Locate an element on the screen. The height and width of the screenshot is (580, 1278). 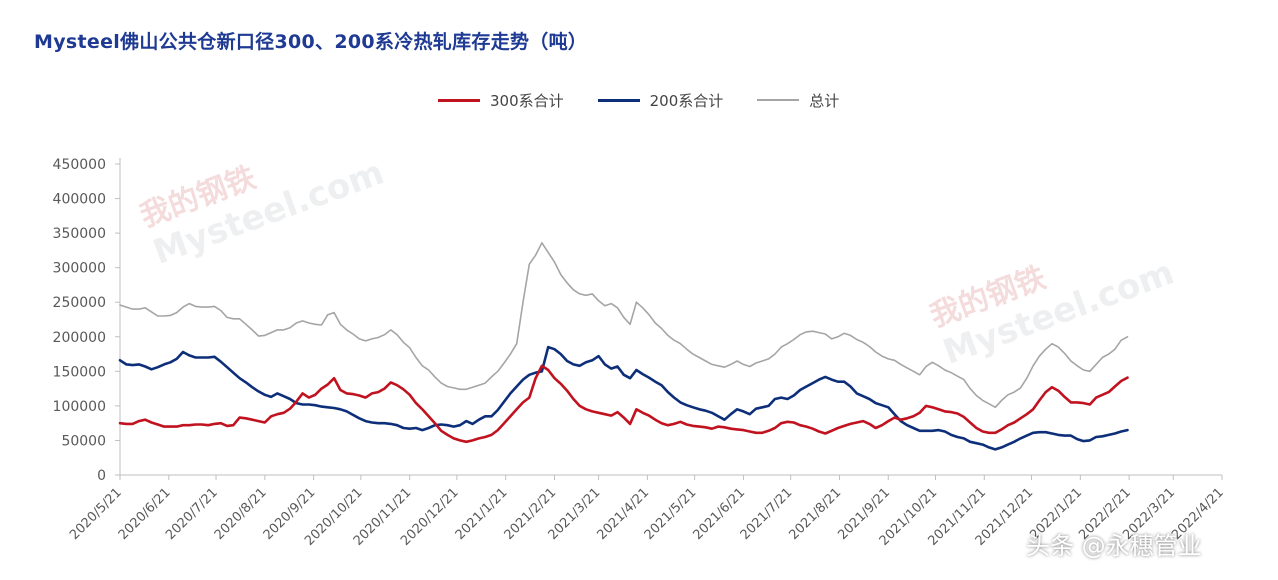
y-tick-label: 400000 is located at coordinates (79, 200).